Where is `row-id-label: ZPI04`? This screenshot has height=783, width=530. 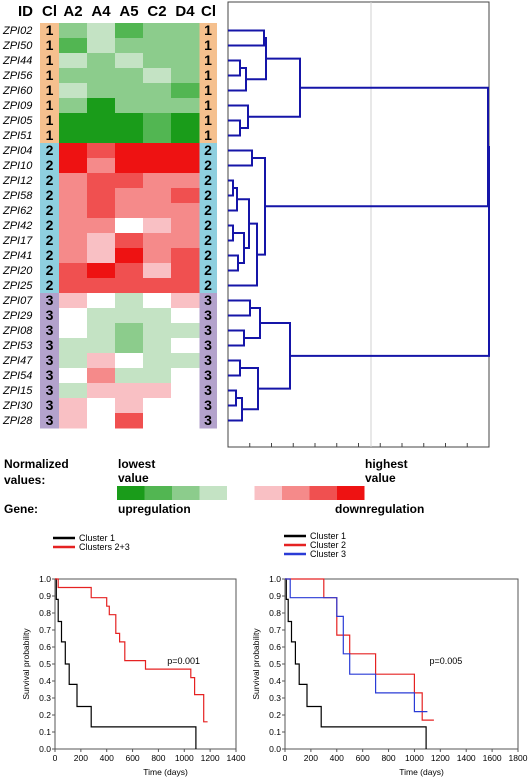 row-id-label: ZPI04 is located at coordinates (17, 151).